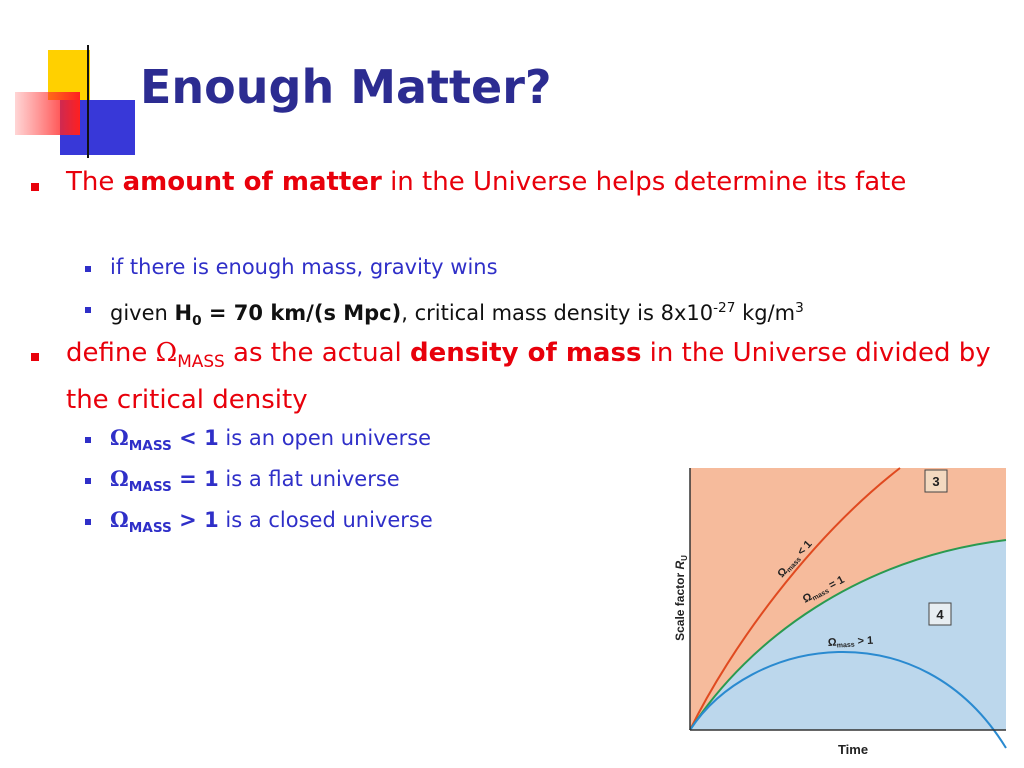  What do you see at coordinates (142, 313) in the screenshot?
I see `text: given` at bounding box center [142, 313].